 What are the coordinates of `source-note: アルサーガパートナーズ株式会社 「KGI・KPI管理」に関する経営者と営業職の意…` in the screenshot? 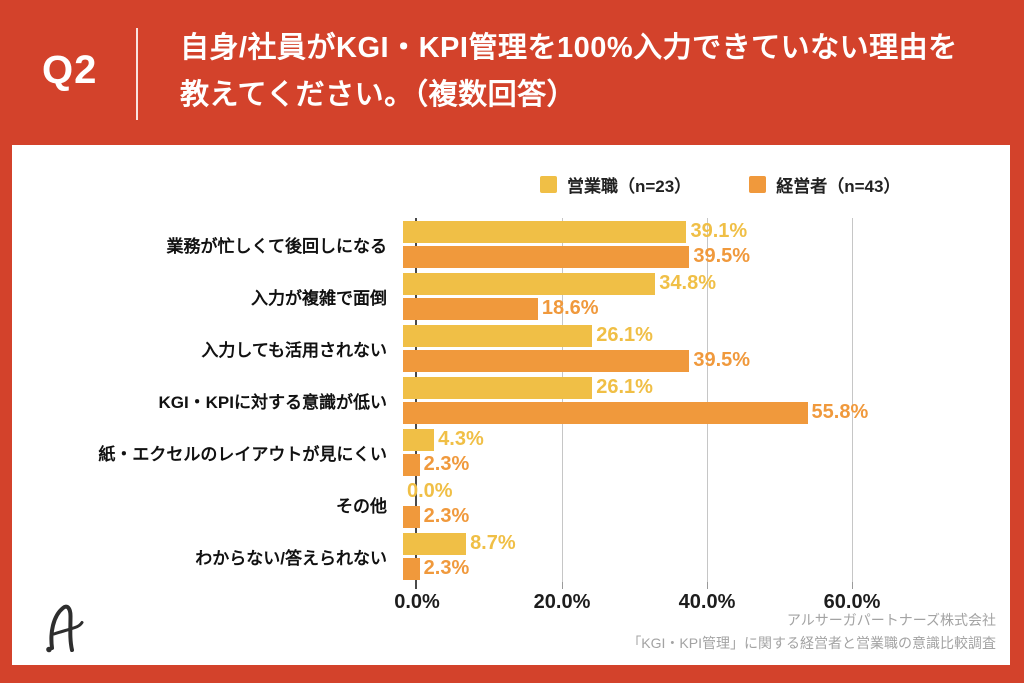 It's located at (811, 632).